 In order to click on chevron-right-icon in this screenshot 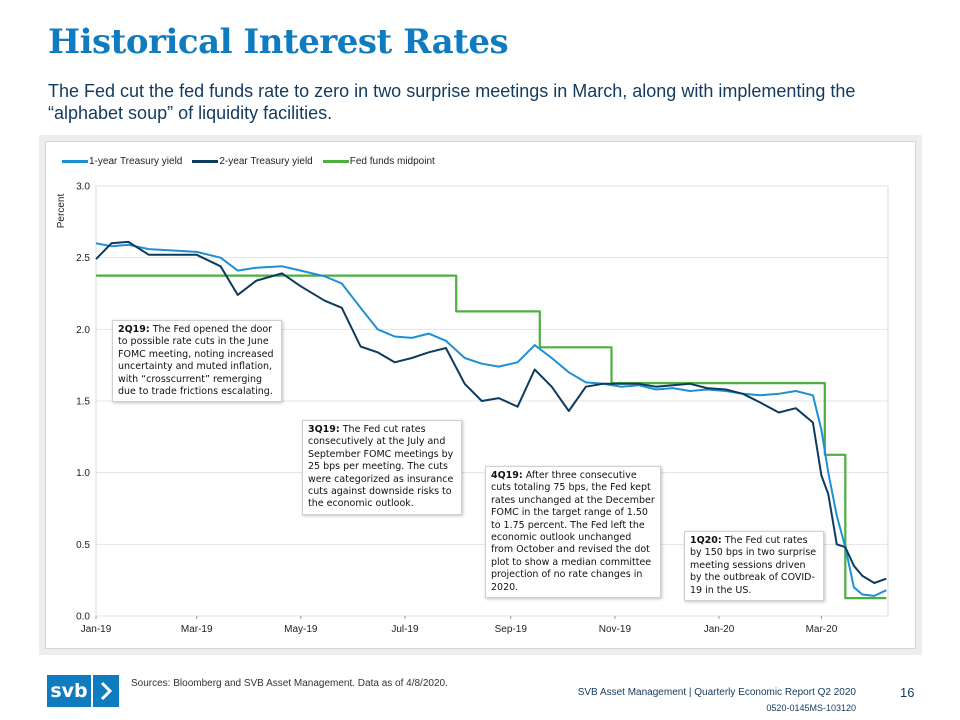, I will do `click(106, 691)`.